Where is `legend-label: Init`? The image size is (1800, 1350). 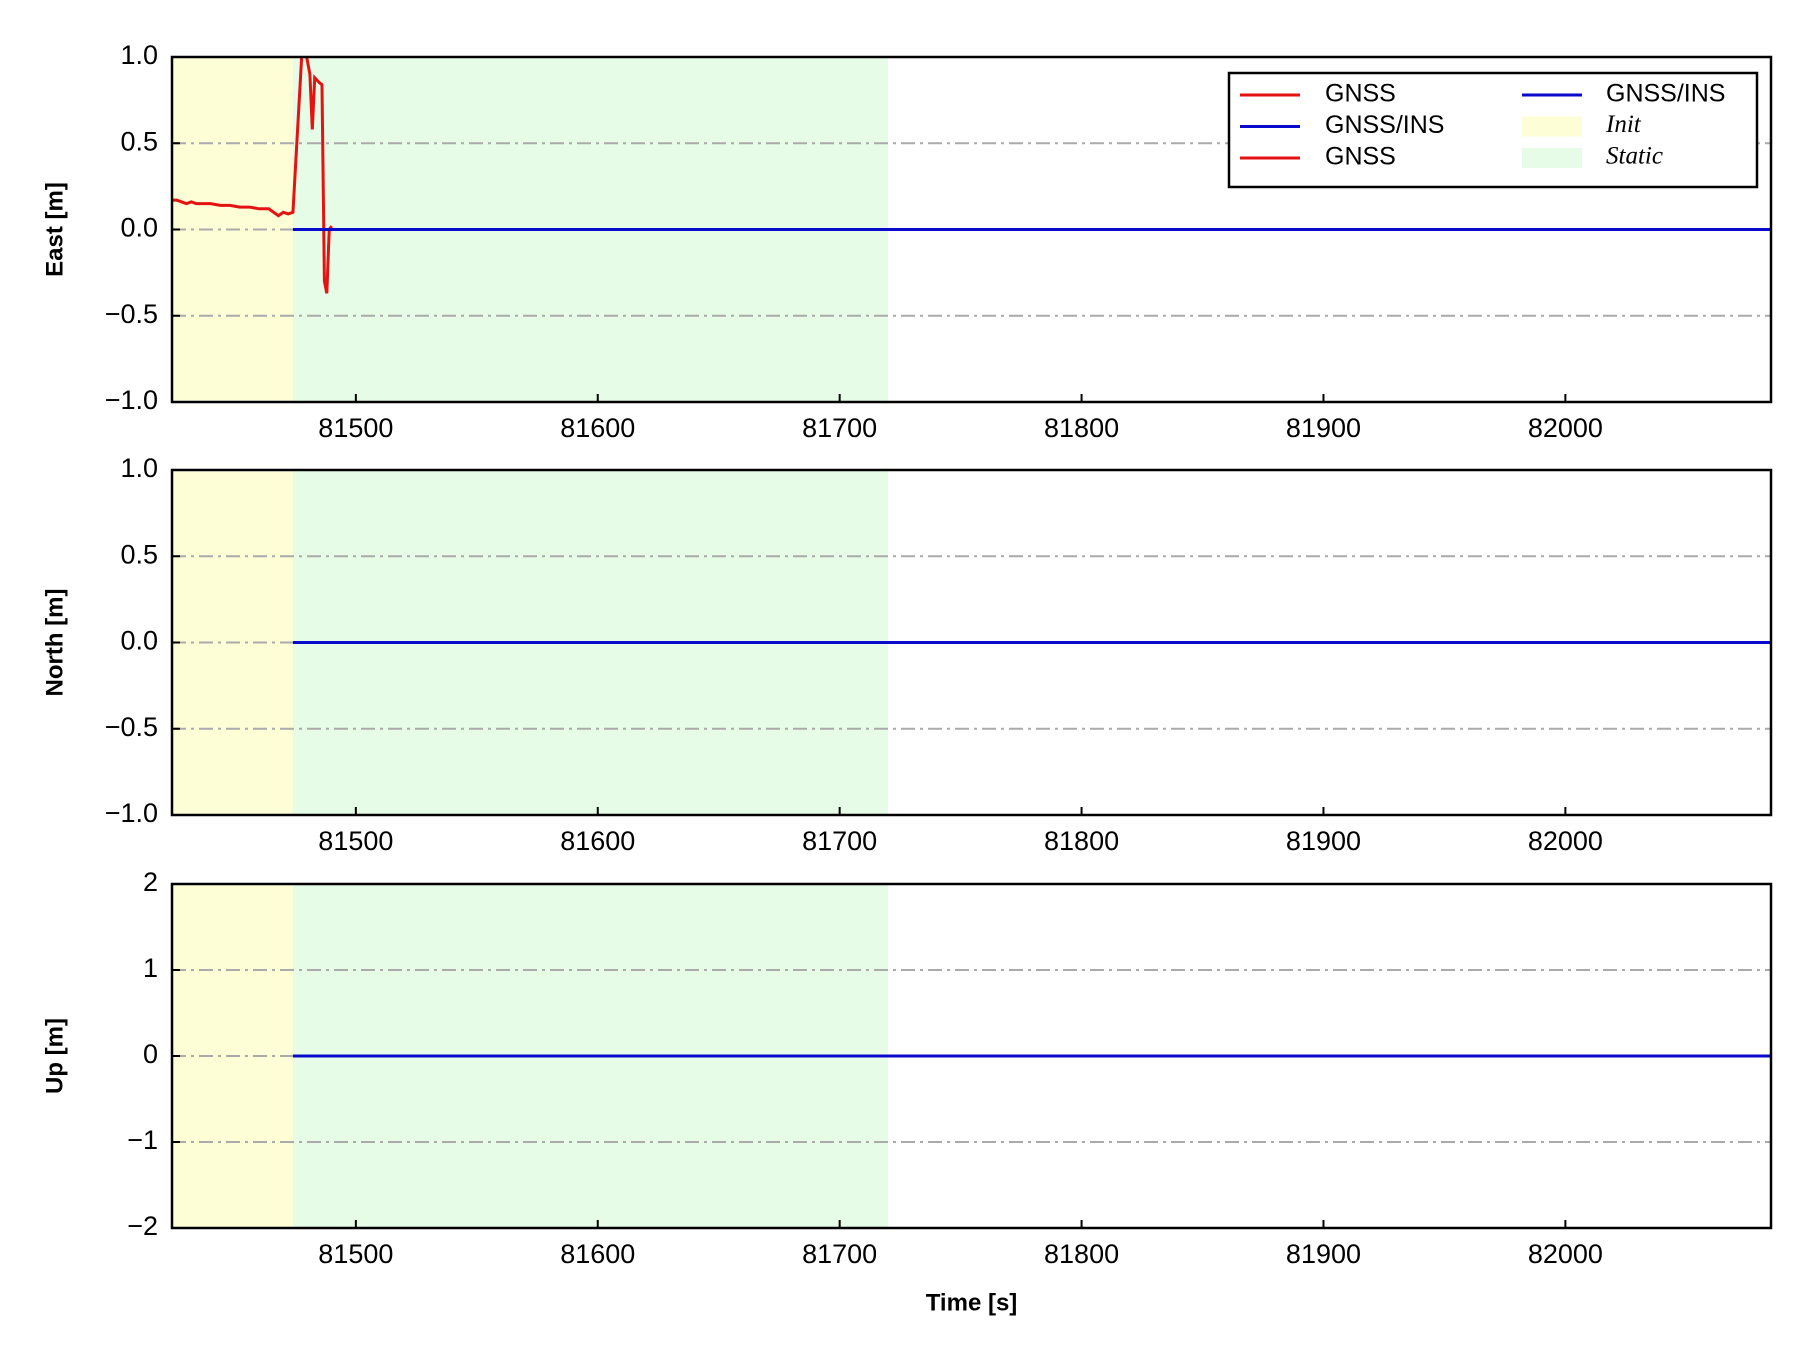
legend-label: Init is located at coordinates (1623, 124).